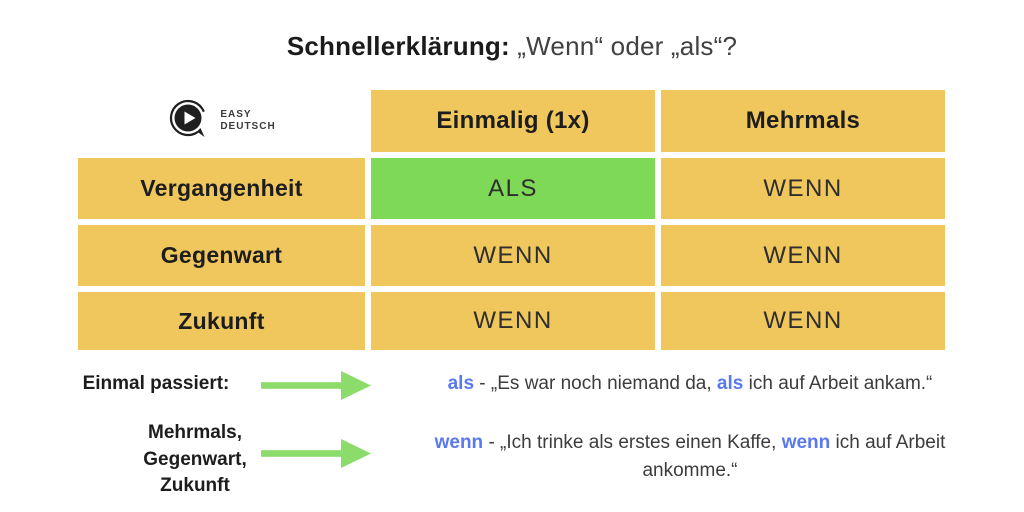 The width and height of the screenshot is (1024, 512). I want to click on keyword-wenn-2: wenn, so click(806, 442).